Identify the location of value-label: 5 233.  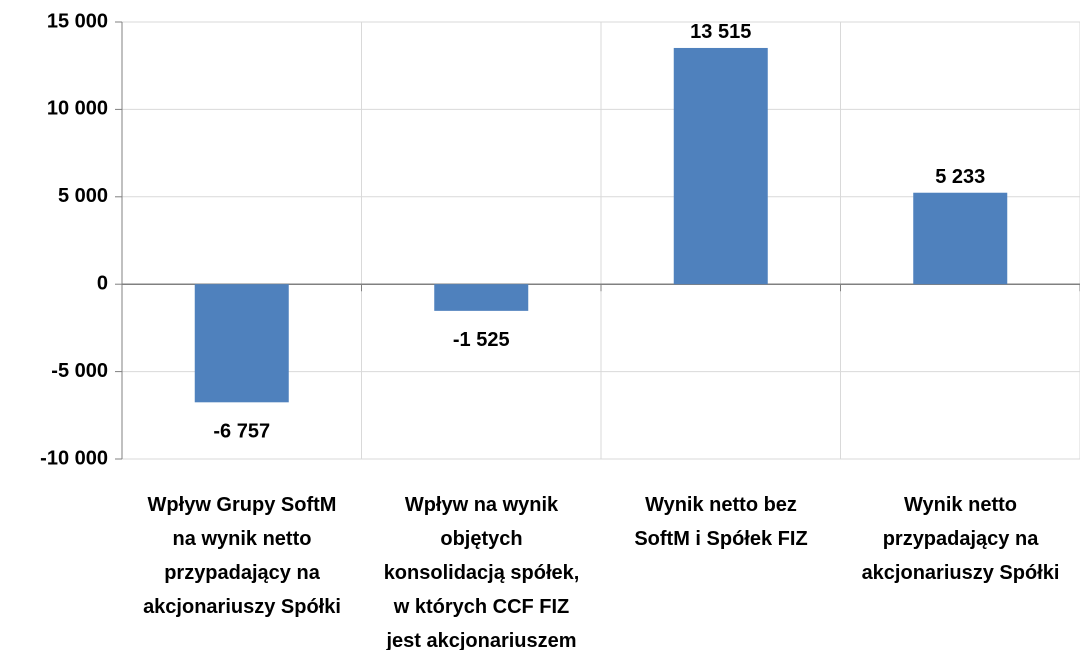
(960, 177).